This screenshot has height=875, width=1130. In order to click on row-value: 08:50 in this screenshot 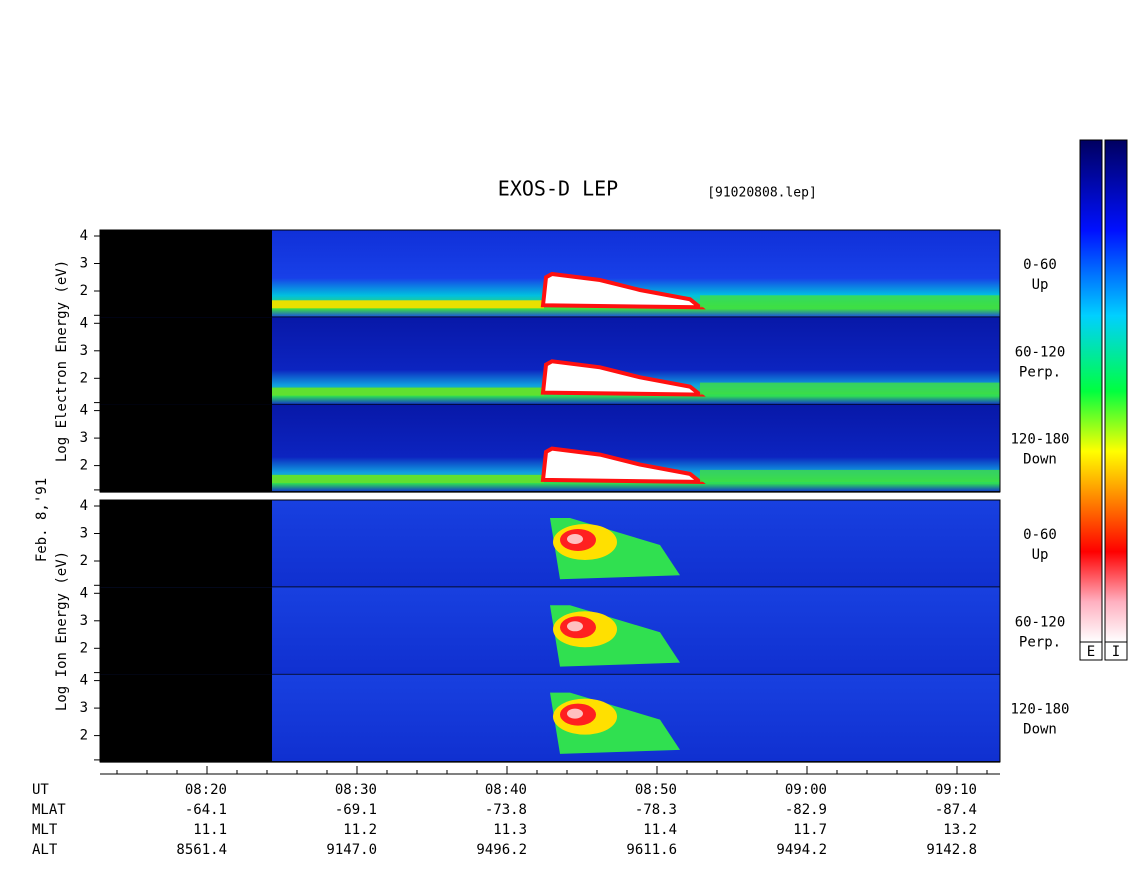, I will do `click(656, 790)`.